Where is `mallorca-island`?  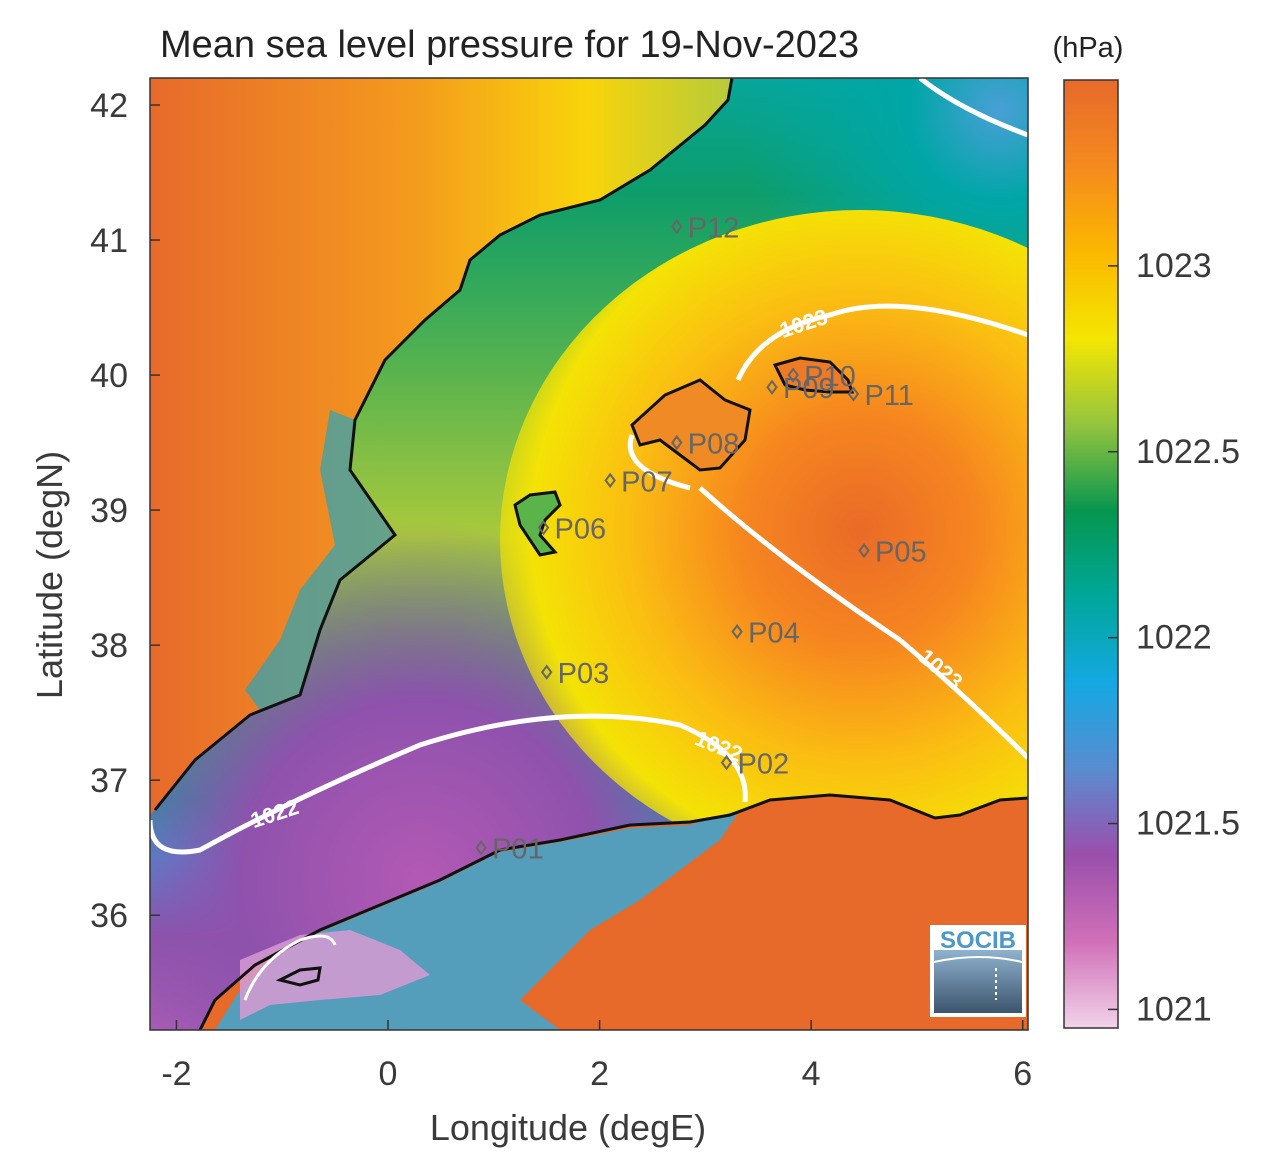 mallorca-island is located at coordinates (691, 425).